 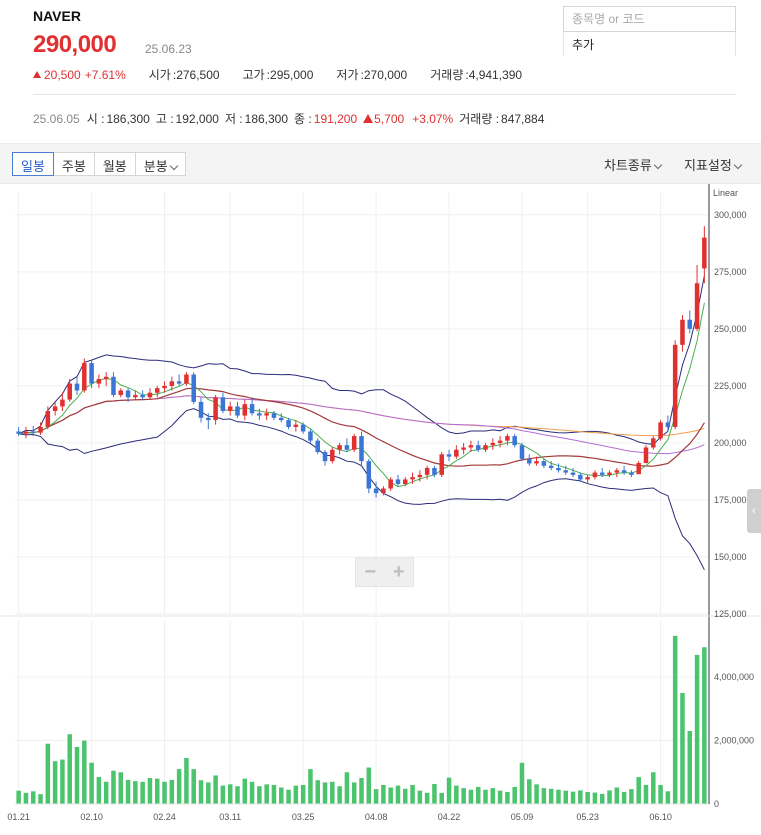 What do you see at coordinates (380, 163) in the screenshot?
I see `chart-toolbar: 일봉 주봉 월봉 분봉 차트종류 지표설정` at bounding box center [380, 163].